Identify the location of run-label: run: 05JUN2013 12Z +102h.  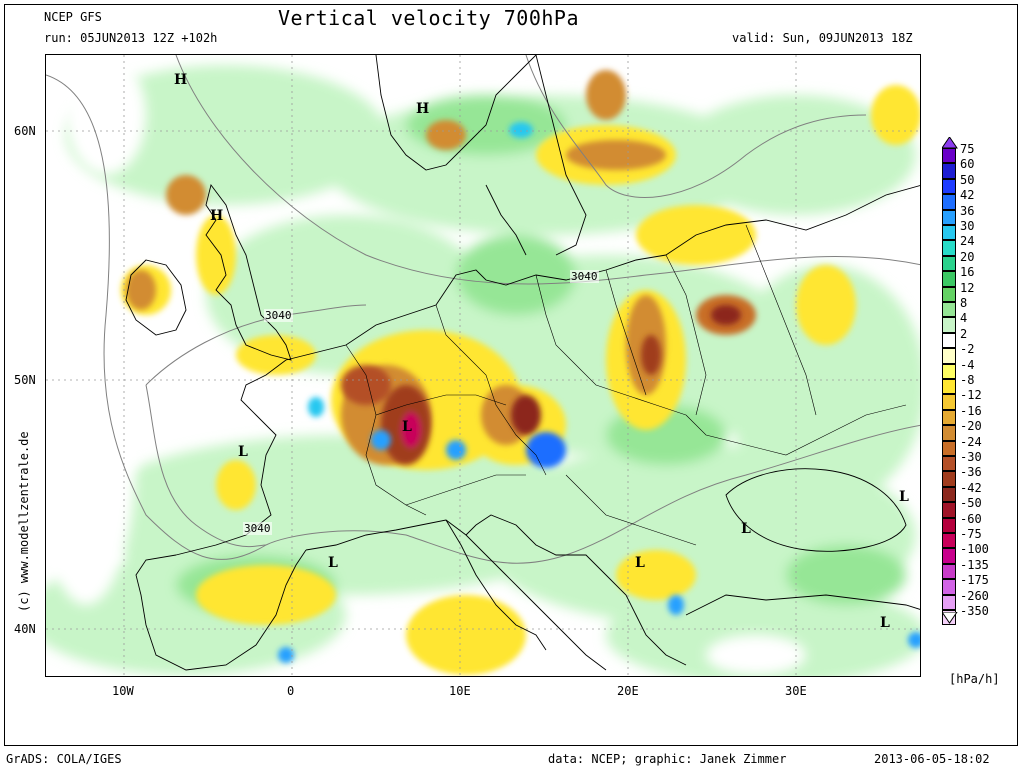
(131, 38).